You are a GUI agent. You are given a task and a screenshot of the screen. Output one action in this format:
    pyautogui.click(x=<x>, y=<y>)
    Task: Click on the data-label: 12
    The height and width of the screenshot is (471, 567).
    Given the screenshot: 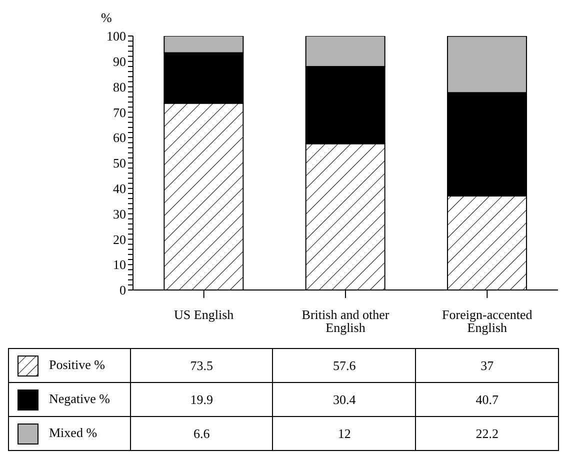 What is the action you would take?
    pyautogui.click(x=344, y=433)
    